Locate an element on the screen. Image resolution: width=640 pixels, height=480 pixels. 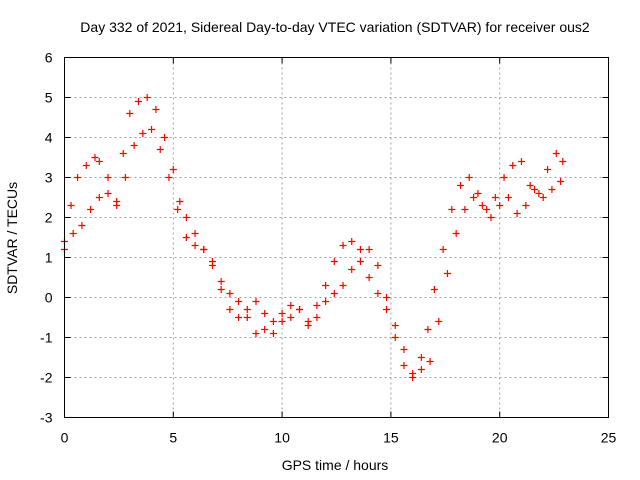
y-tick-label: -1 is located at coordinates (46, 338).